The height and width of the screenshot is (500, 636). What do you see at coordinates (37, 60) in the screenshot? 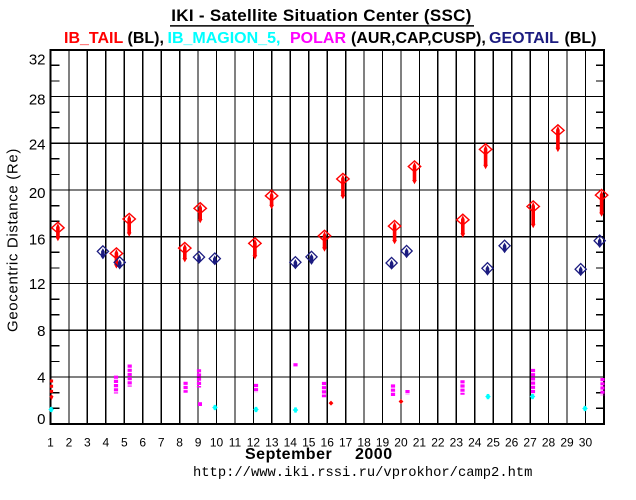
I see `svg-text: 32` at bounding box center [37, 60].